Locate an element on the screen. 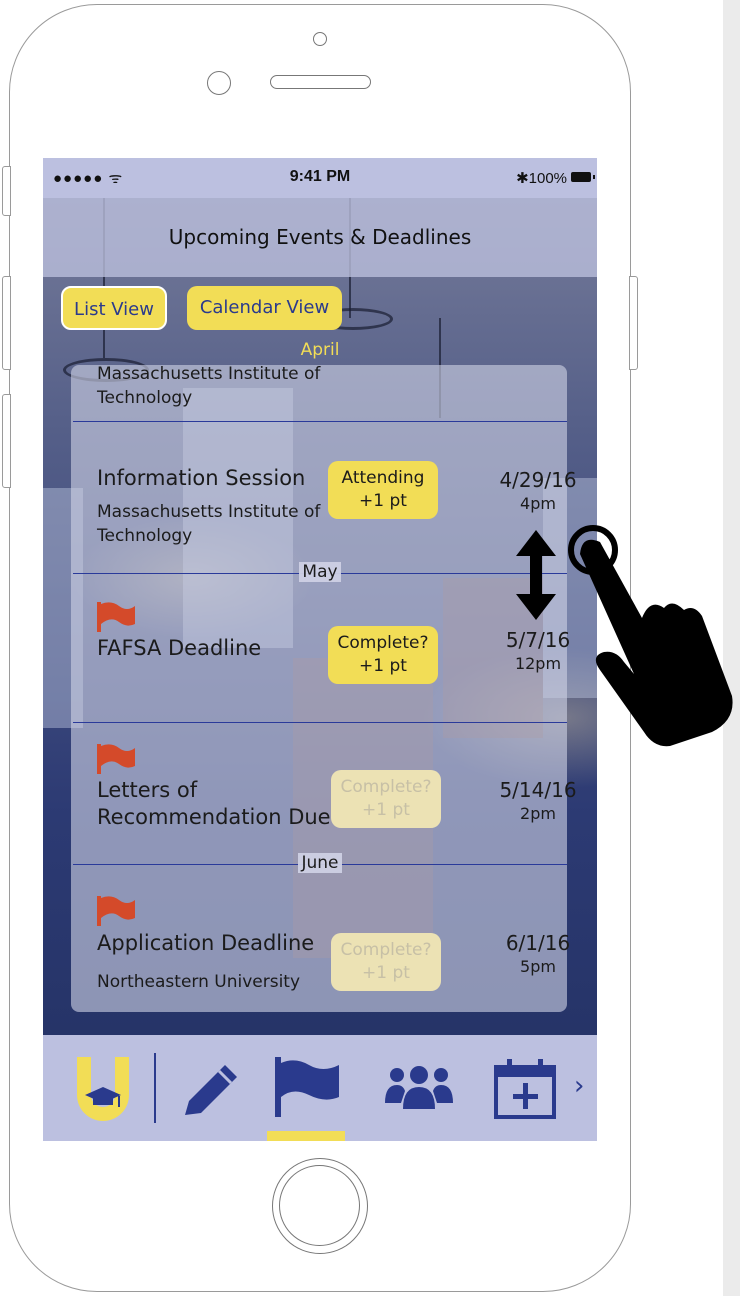 Image resolution: width=740 pixels, height=1296 pixels. event-title: Information Session is located at coordinates (201, 478).